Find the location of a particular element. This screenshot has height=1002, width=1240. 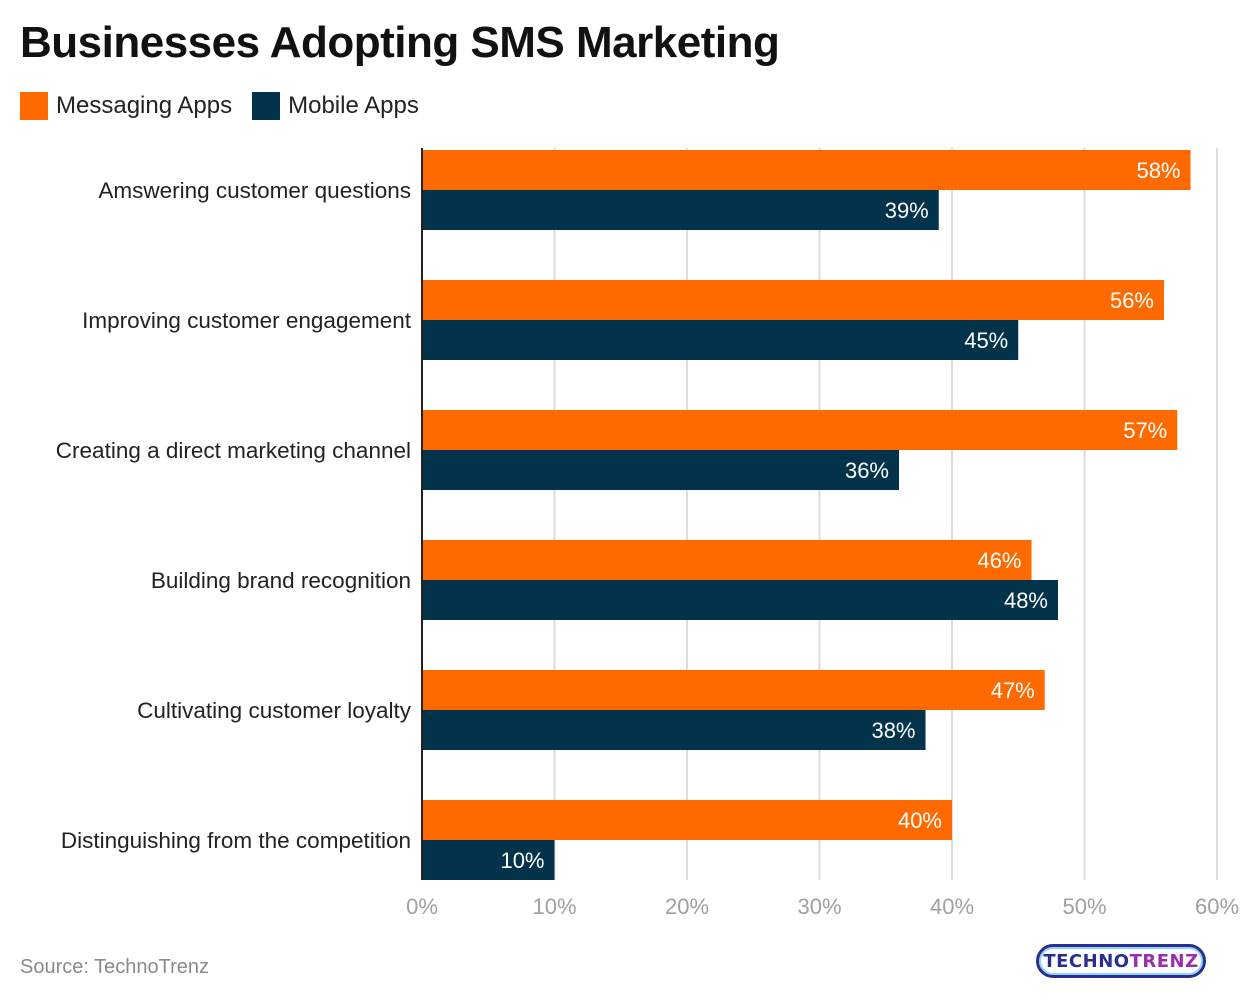

data-label: 46% is located at coordinates (999, 560).